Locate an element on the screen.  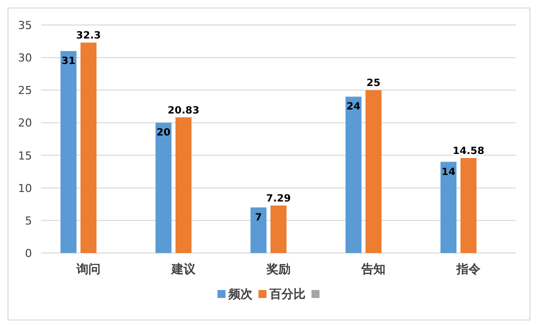
y-tick-label: 35 is located at coordinates (25, 25).